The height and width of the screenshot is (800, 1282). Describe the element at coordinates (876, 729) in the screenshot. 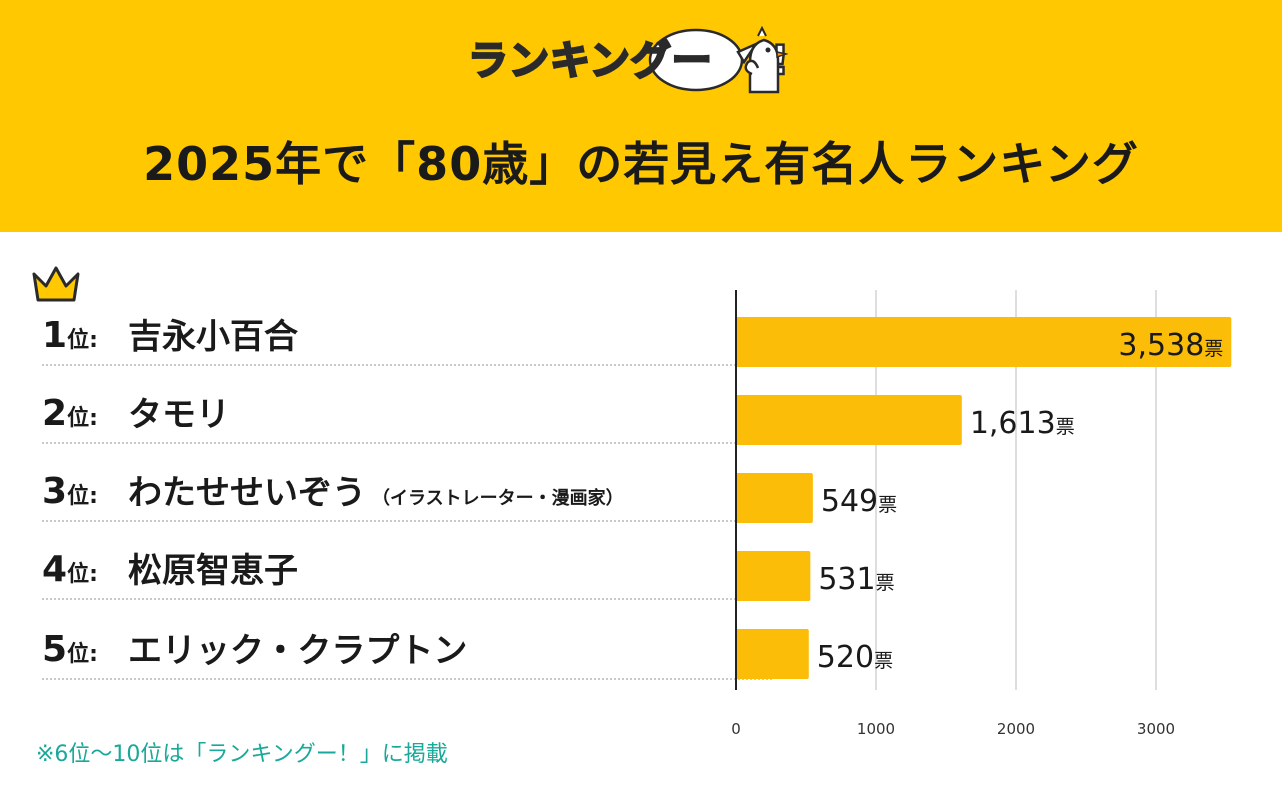

I see `tick-label-1000: 1000` at that location.